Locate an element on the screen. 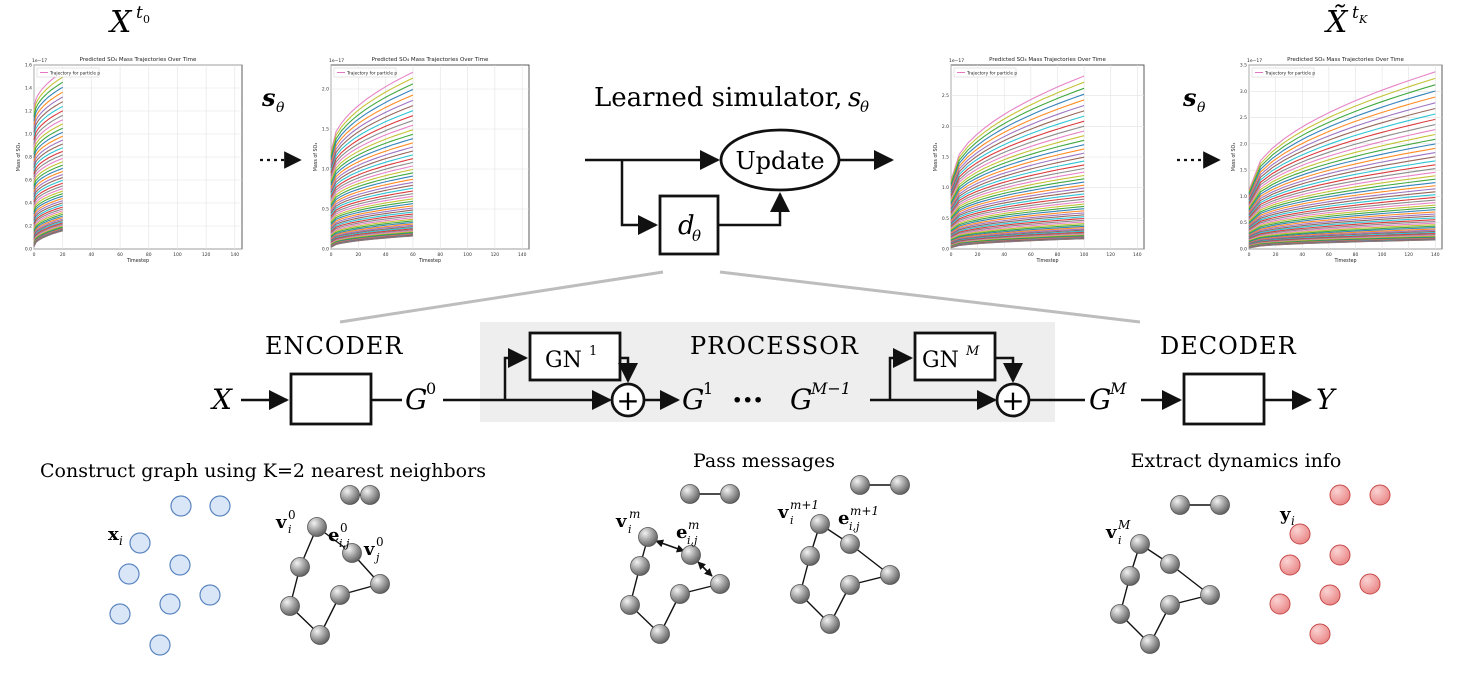 The image size is (1481, 684). d-theta-symbol: d is located at coordinates (686, 226).